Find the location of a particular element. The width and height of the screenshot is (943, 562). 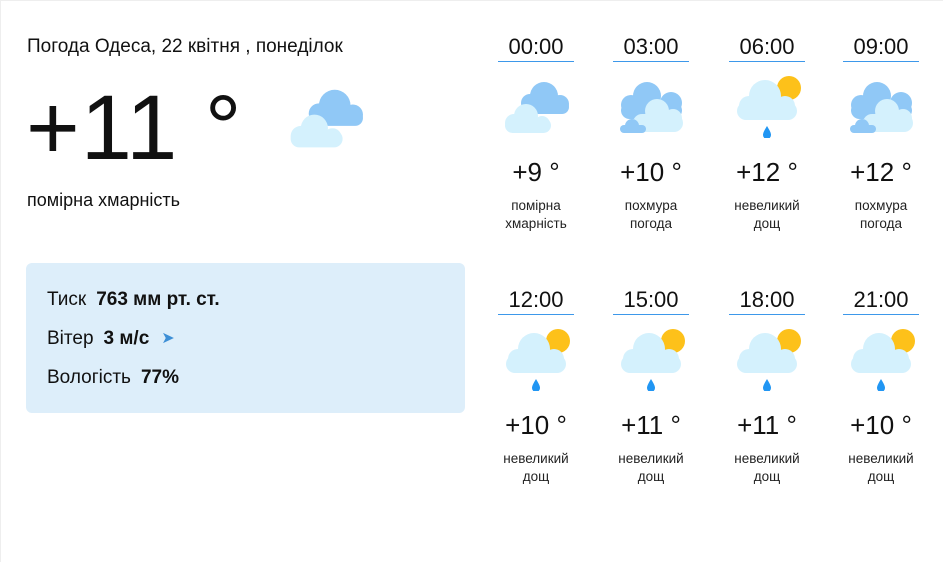

pressure-value: 763 мм рт. ст. is located at coordinates (158, 299).